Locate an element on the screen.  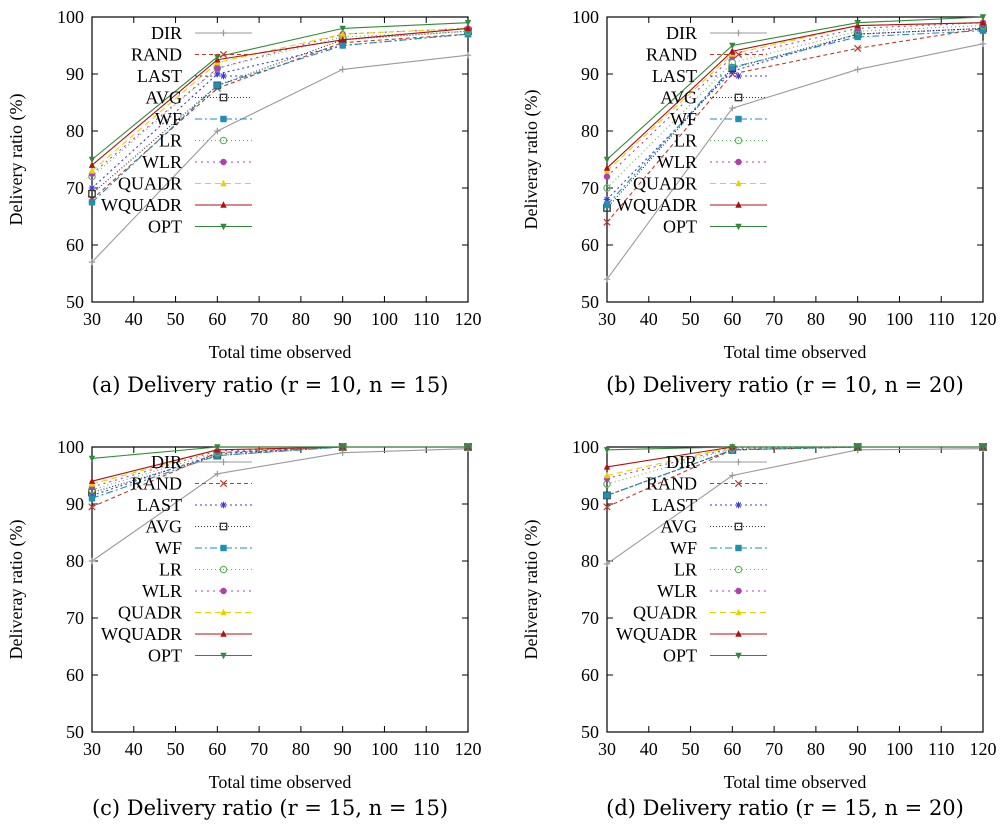
series-line-lr is located at coordinates (794, 465).